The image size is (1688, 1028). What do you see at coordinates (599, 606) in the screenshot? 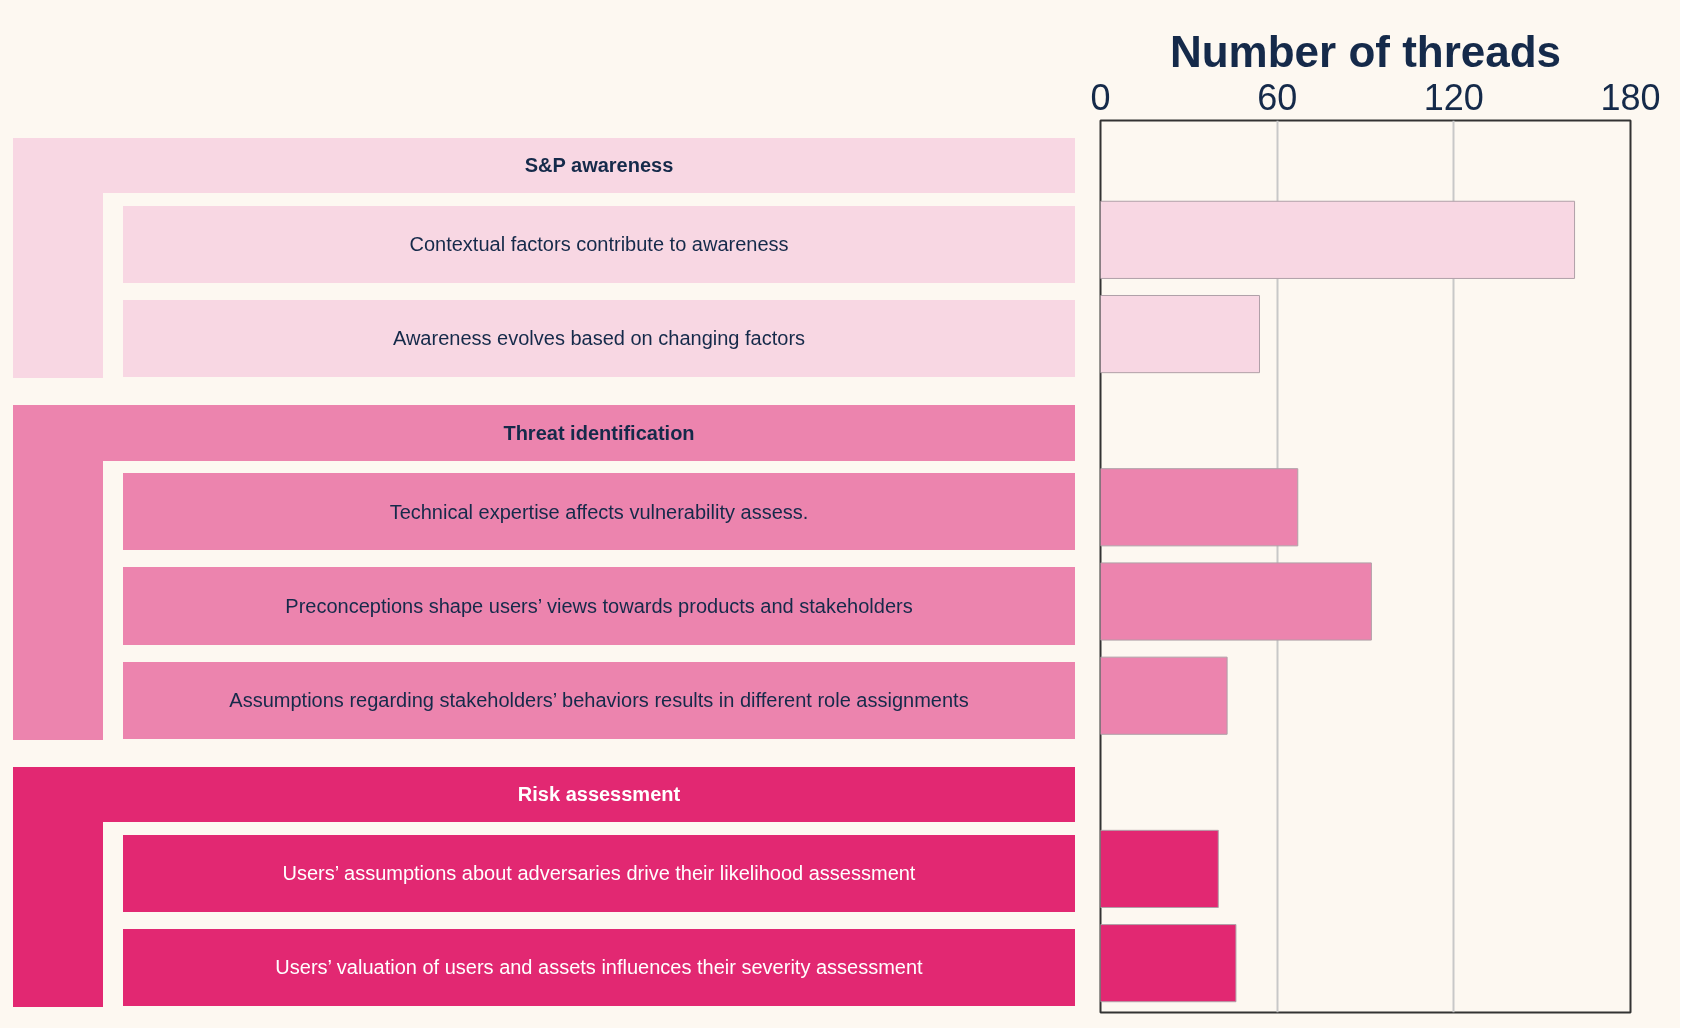
I see `y-tick-label: Preconceptions shape users’ views towards products and stakeholders` at bounding box center [599, 606].